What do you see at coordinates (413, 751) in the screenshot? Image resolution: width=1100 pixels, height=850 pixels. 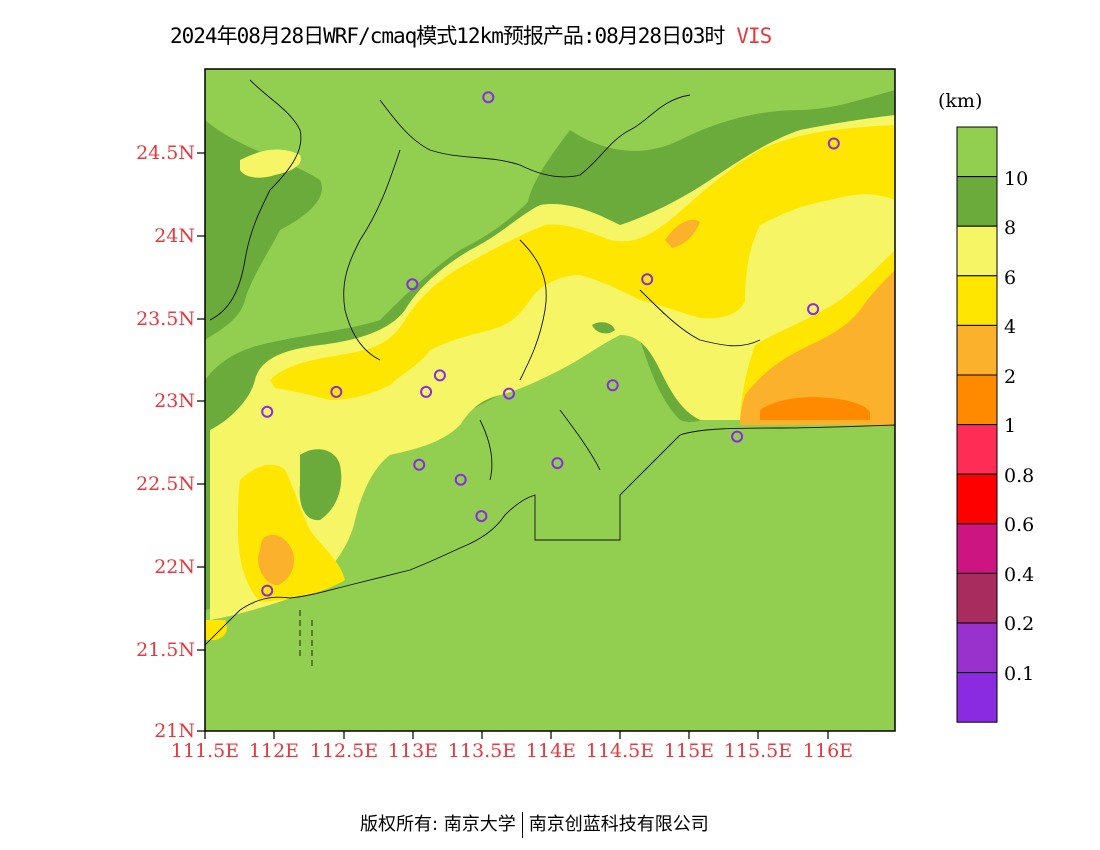 I see `lon-label: 113E` at bounding box center [413, 751].